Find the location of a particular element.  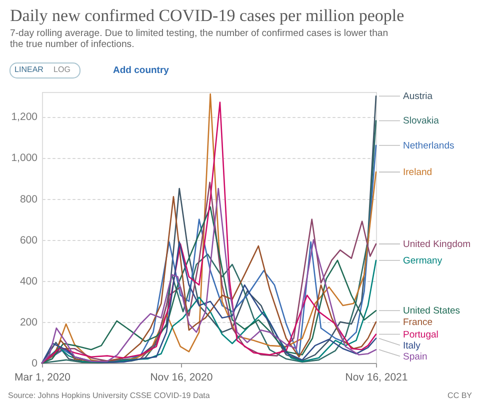

x-tick-label: Nov 16, 2020 is located at coordinates (181, 378).